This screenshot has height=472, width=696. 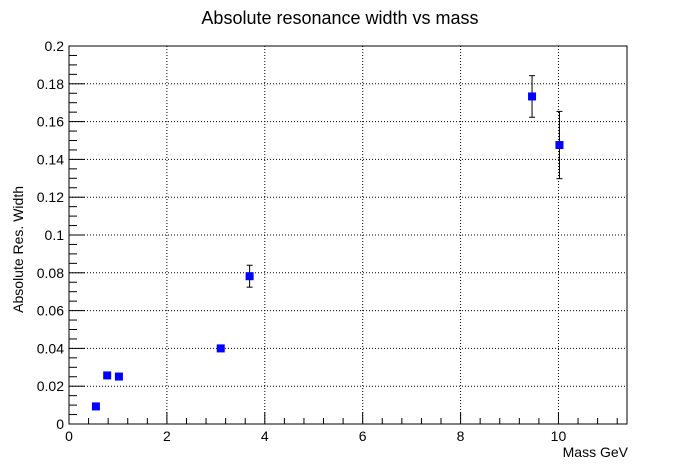 I want to click on x-tick-label: 0, so click(x=69, y=436).